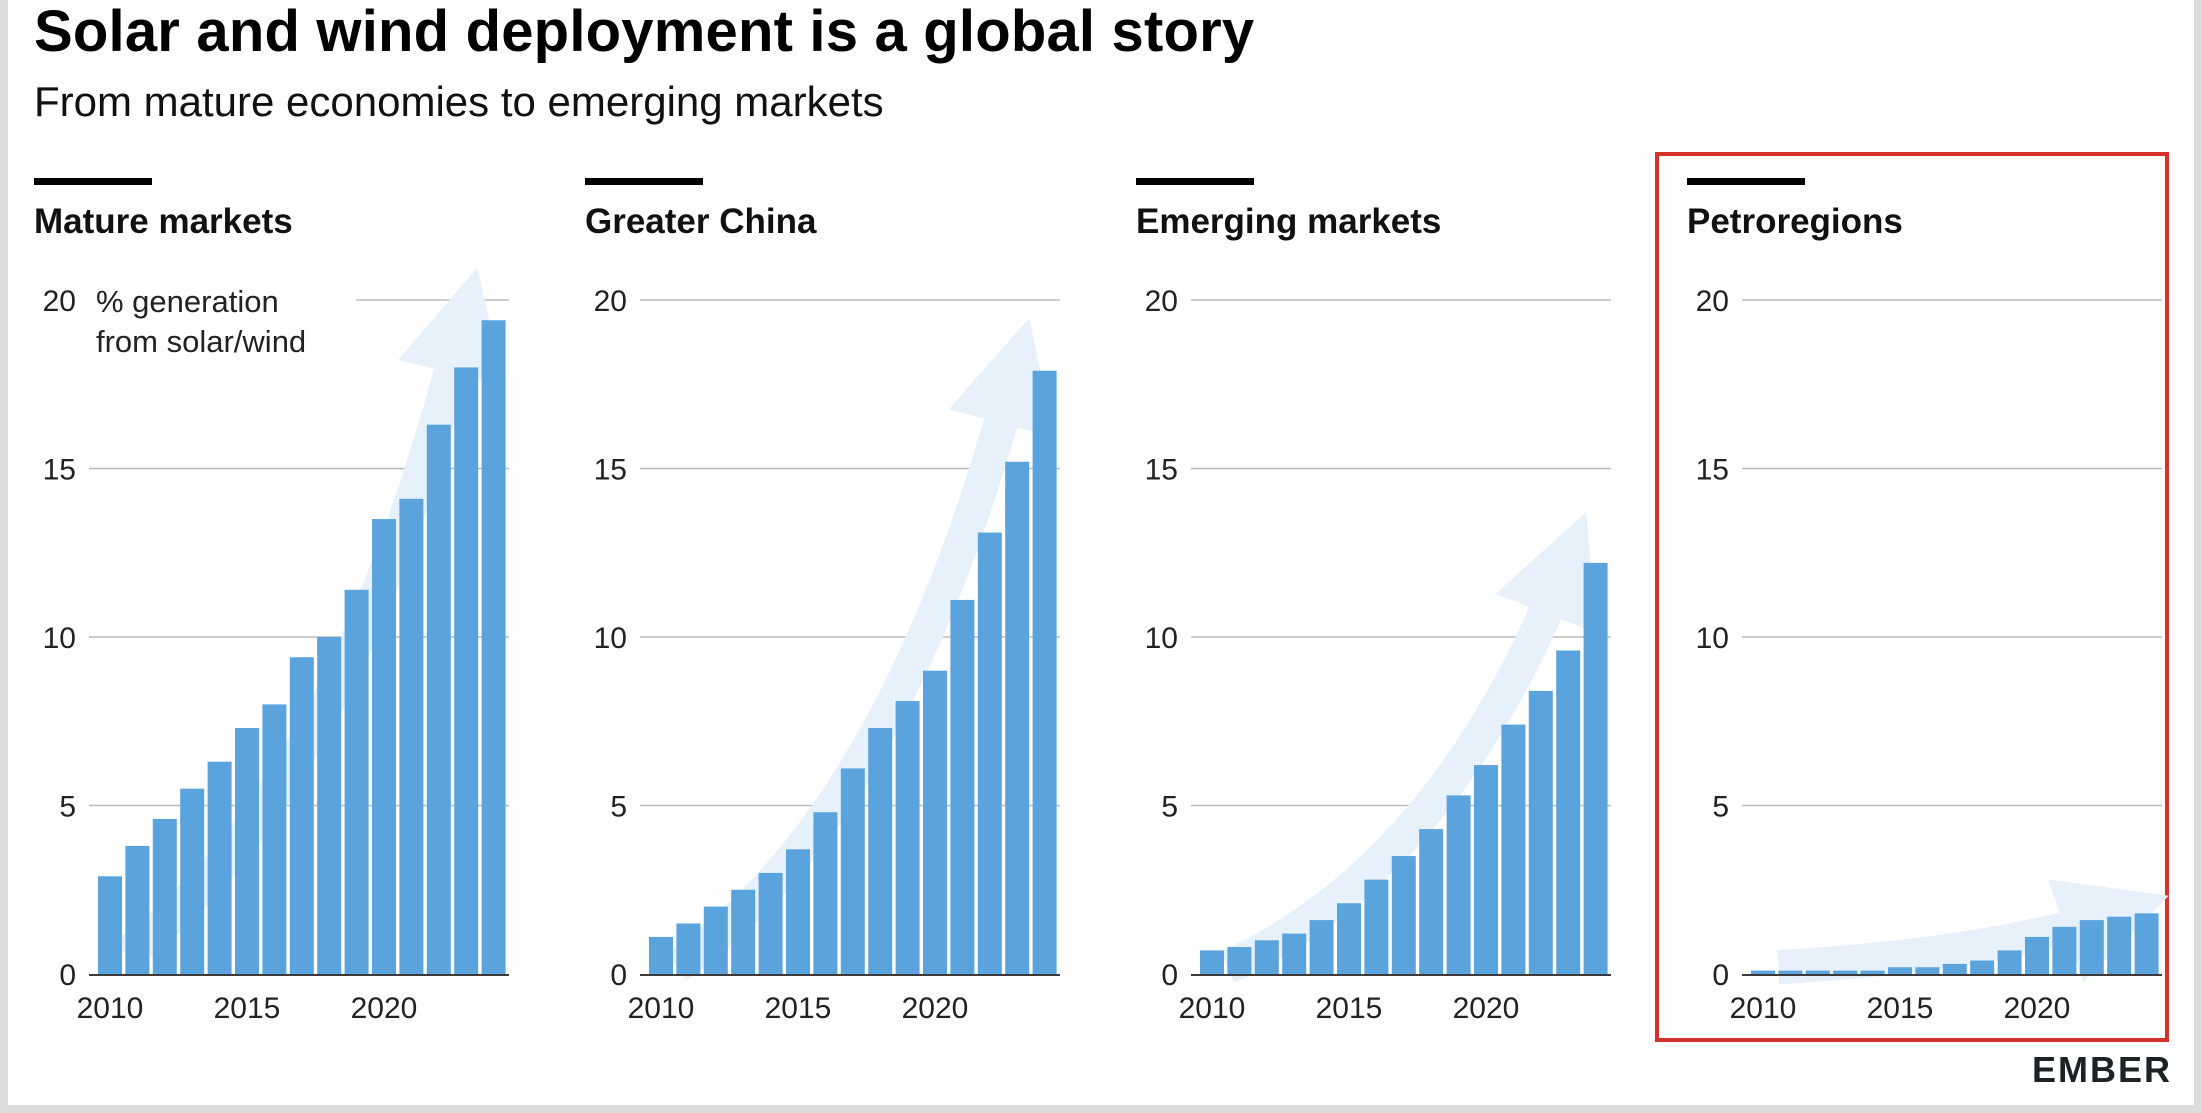 This screenshot has height=1113, width=2202. I want to click on logo-text: EMBER, so click(2101, 1069).